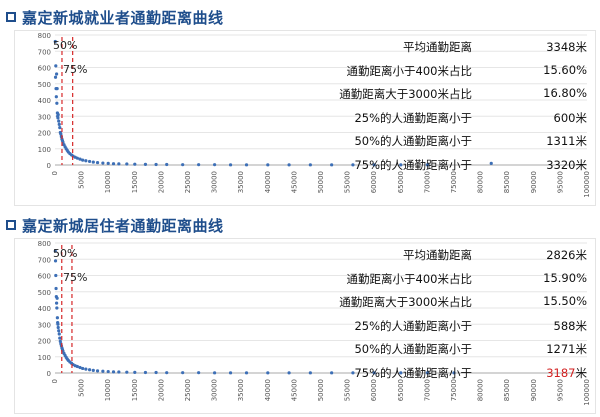 The image size is (600, 417). Describe the element at coordinates (123, 17) in the screenshot. I see `chart-title: 嘉定新城就业者通勤距离曲线` at that location.